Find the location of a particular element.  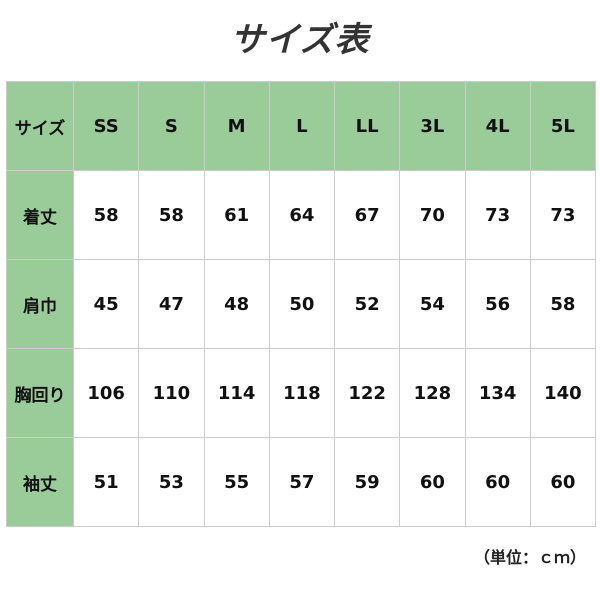

value-cell: 53 is located at coordinates (171, 482).